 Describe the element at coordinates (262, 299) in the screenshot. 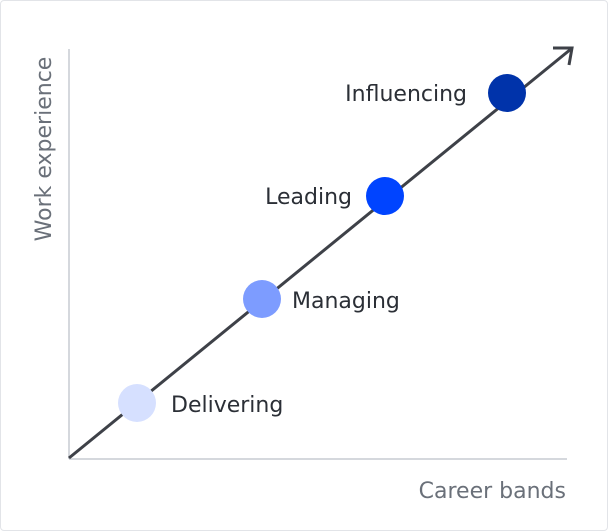

I see `stage-dot-managing` at that location.